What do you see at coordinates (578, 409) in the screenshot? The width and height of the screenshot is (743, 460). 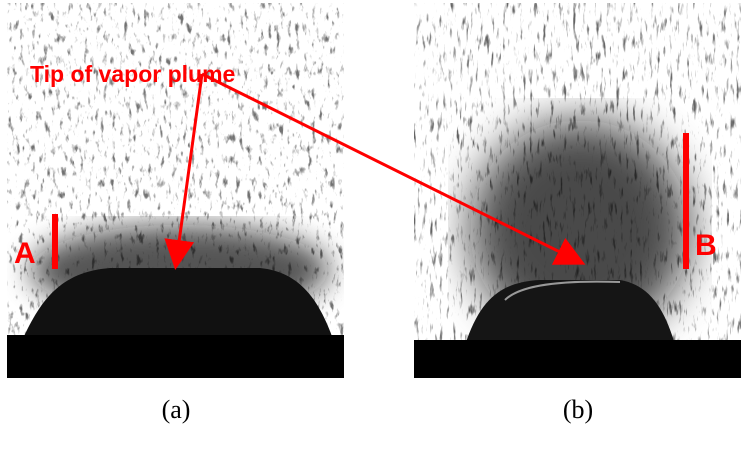 I see `caption: (b)` at bounding box center [578, 409].